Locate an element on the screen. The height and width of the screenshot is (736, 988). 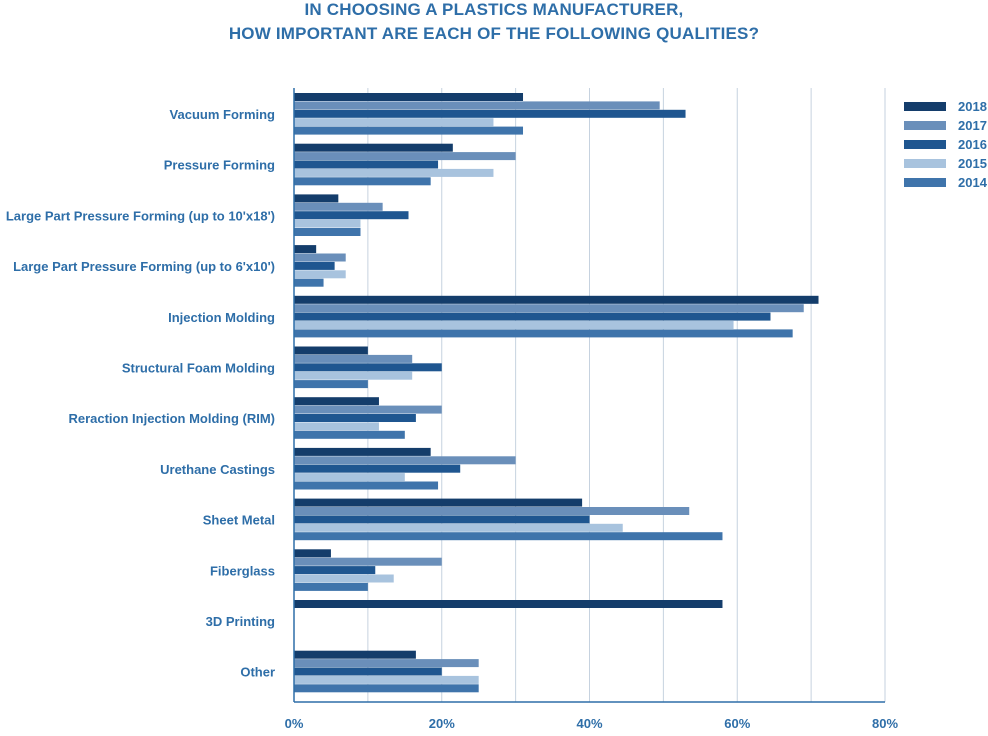
legend: 2018 2017 2016 2015 2014 is located at coordinates (946, 144).